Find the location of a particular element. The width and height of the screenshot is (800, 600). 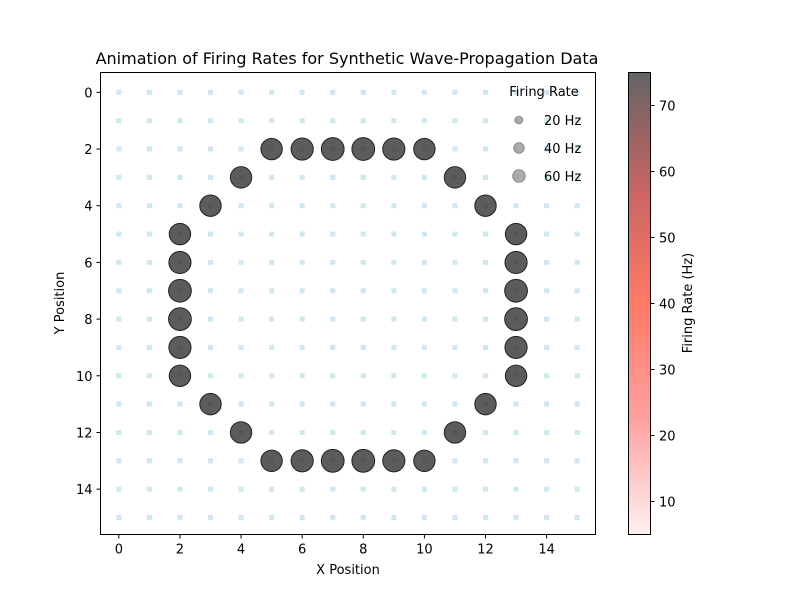

x-tick-label: 14 is located at coordinates (546, 550).